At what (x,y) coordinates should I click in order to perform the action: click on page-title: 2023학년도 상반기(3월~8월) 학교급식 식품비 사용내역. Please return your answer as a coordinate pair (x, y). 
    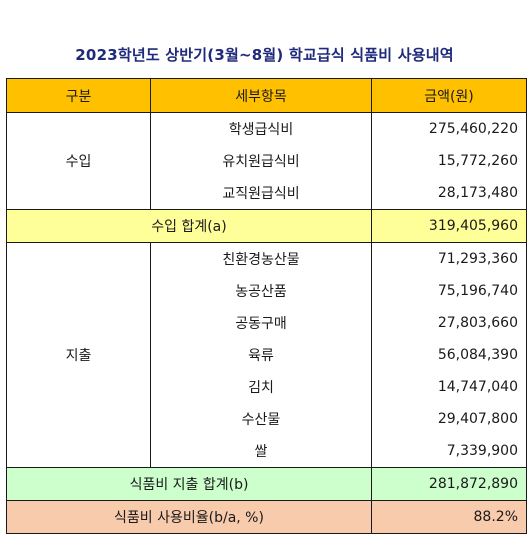
    Looking at the image, I should click on (264, 55).